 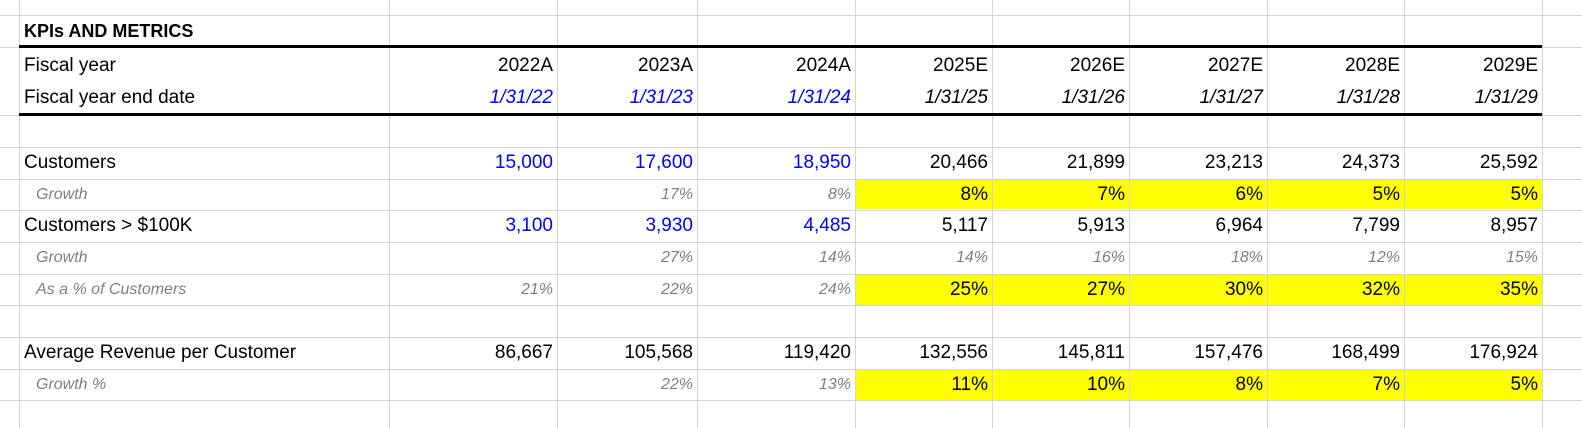 I want to click on fiscal-year-cell: 2023A, so click(x=665, y=65).